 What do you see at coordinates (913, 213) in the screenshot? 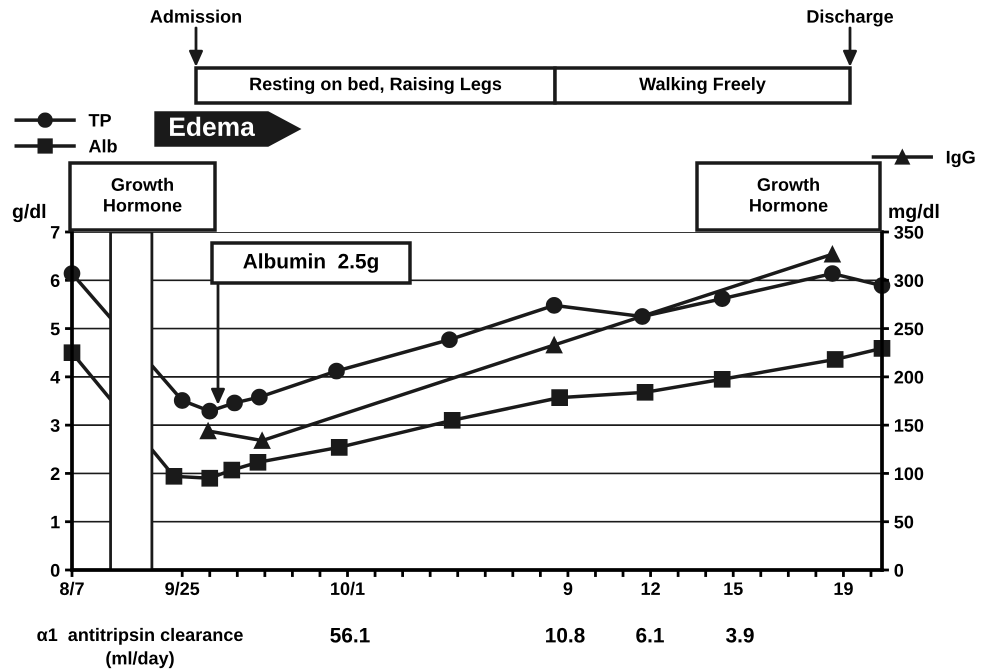
I see `y2-axis-title: mg/dl` at bounding box center [913, 213].